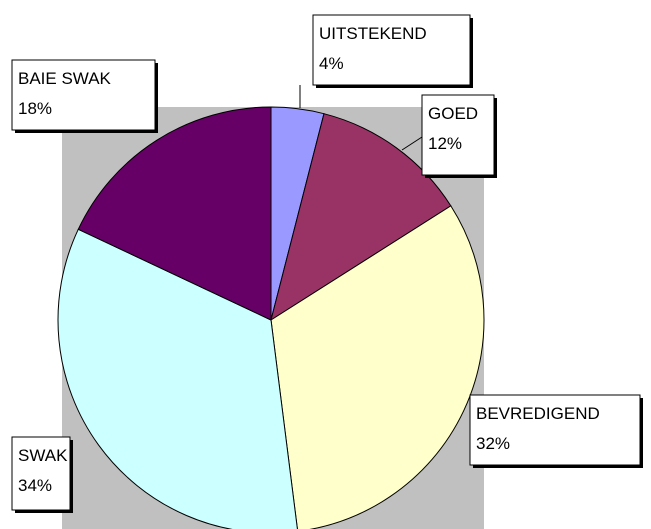 The height and width of the screenshot is (529, 651). I want to click on category-label: BAIE SWAK, so click(65, 78).